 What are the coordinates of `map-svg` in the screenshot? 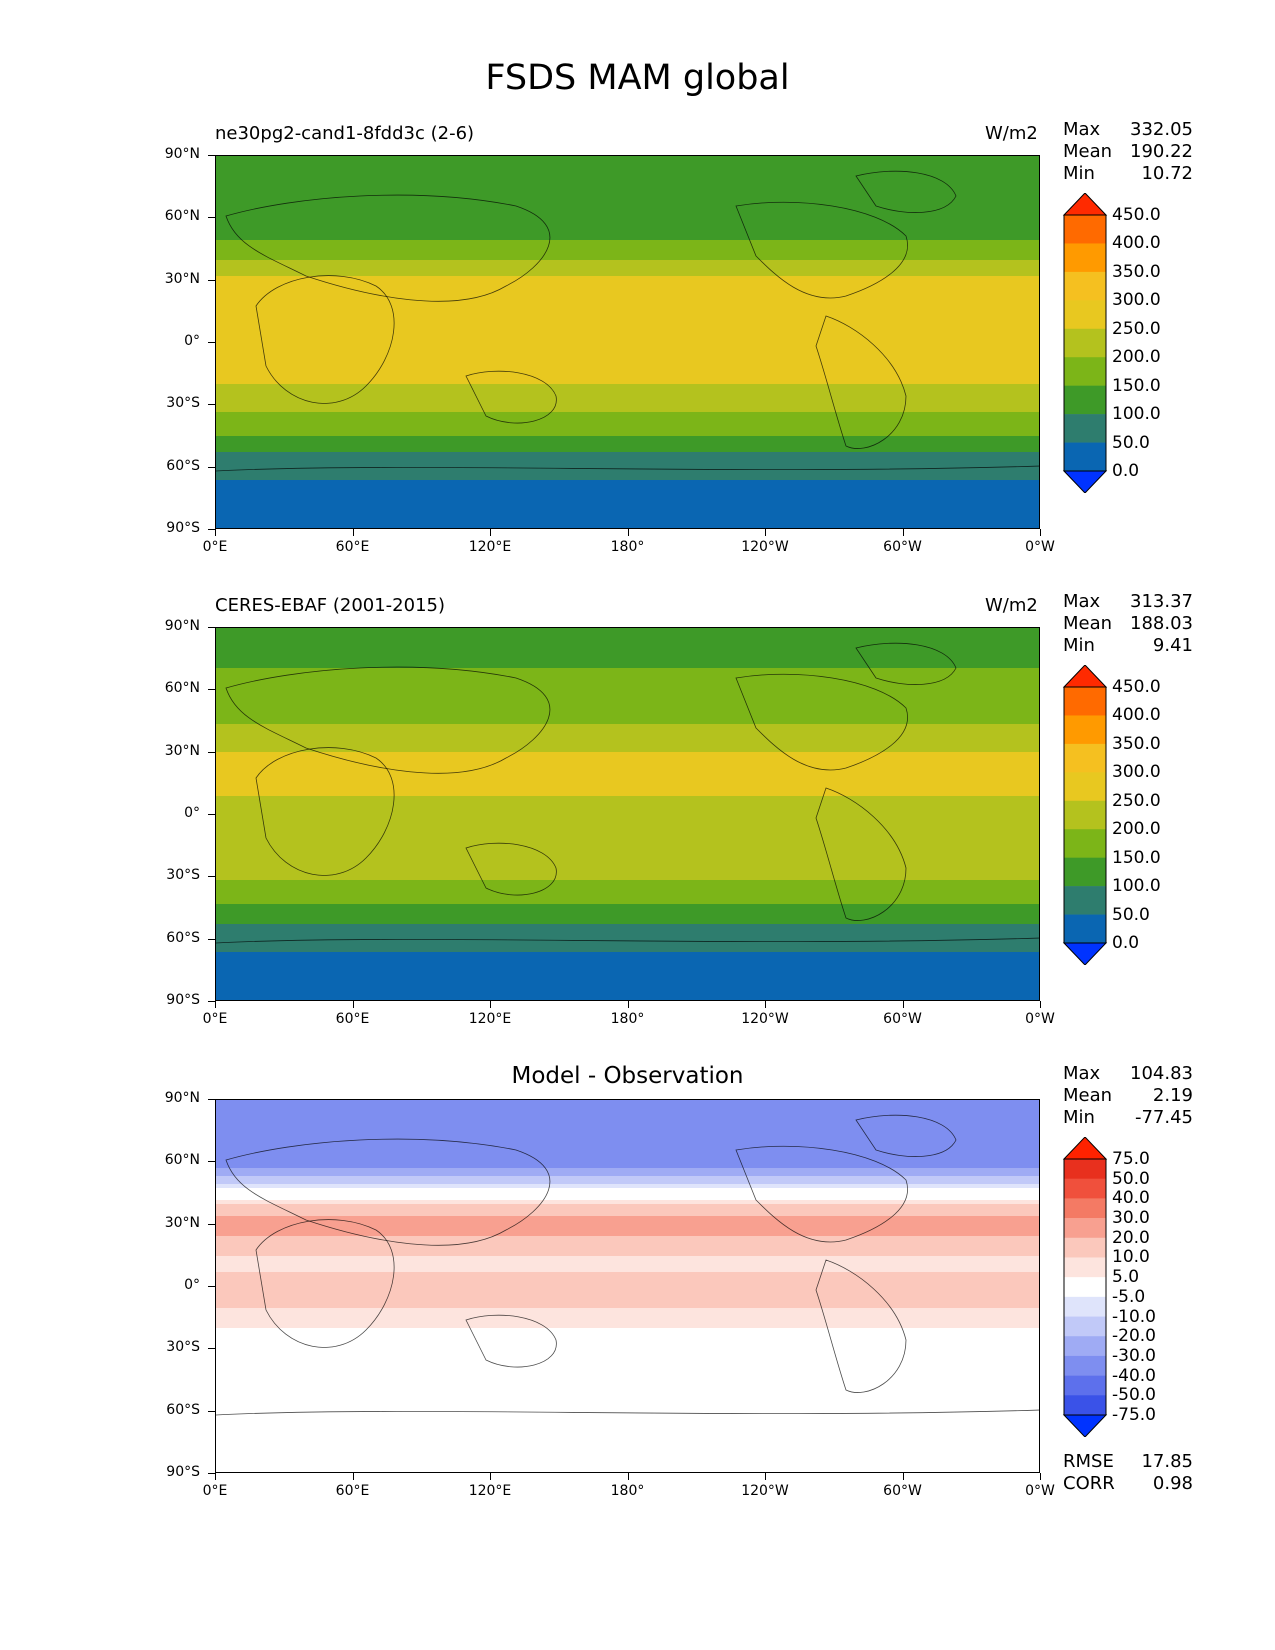 It's located at (627, 814).